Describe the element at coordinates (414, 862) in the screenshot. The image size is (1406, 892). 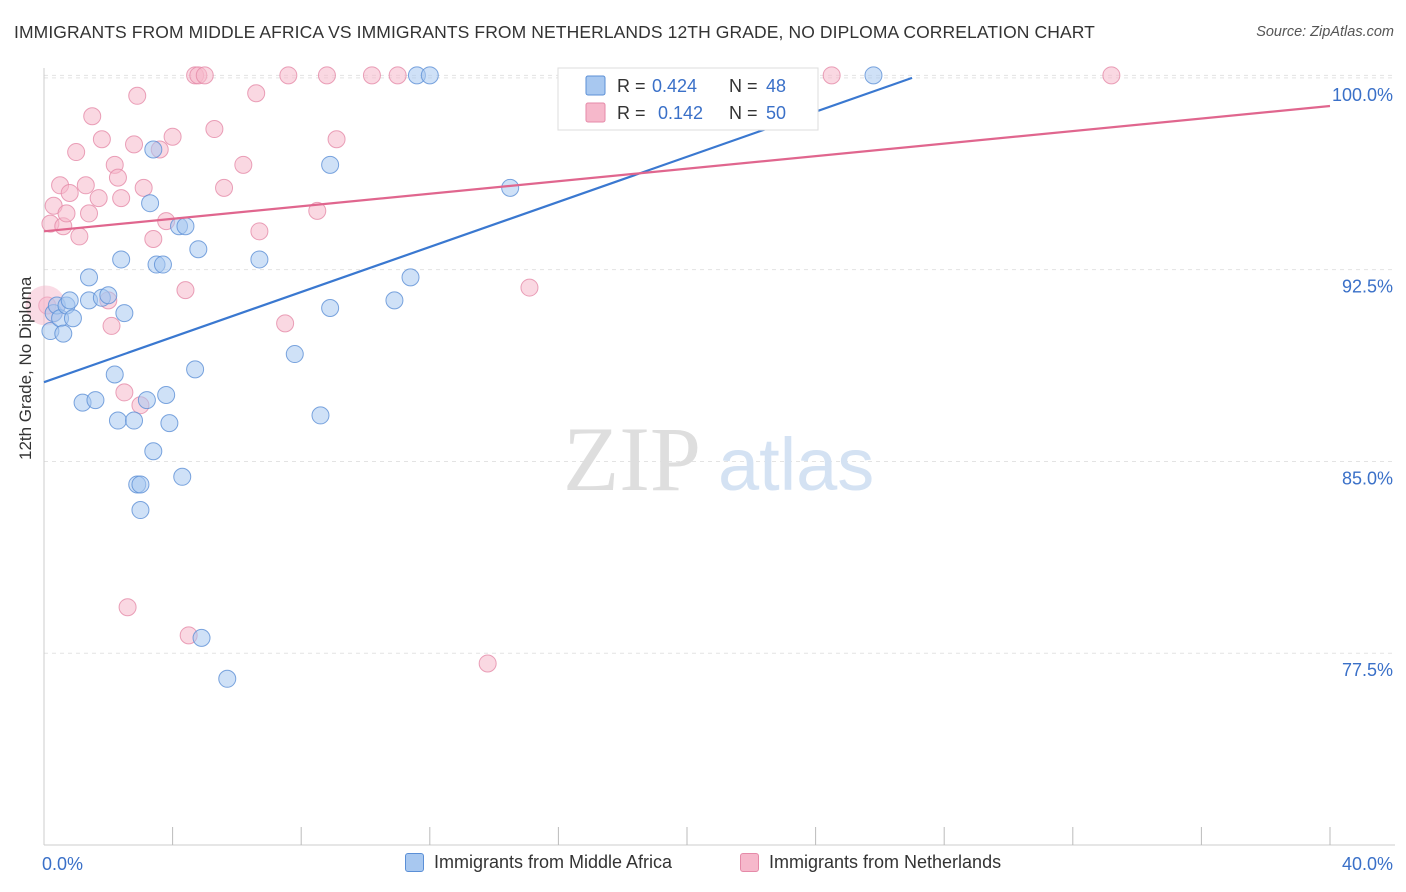
I see `legend-swatch-middle-africa` at that location.